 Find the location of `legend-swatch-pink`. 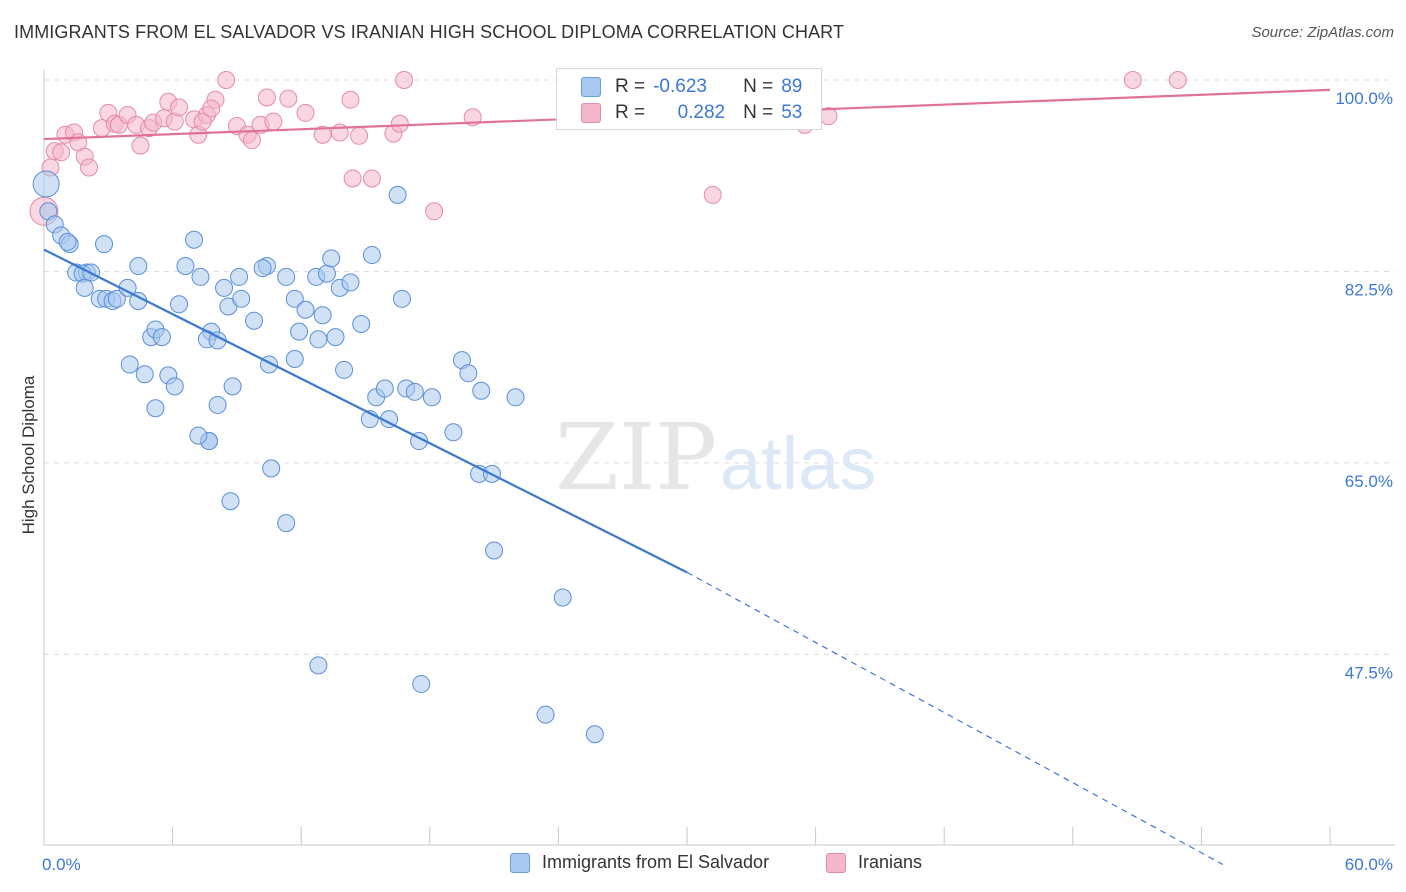

legend-swatch-pink is located at coordinates (836, 862).